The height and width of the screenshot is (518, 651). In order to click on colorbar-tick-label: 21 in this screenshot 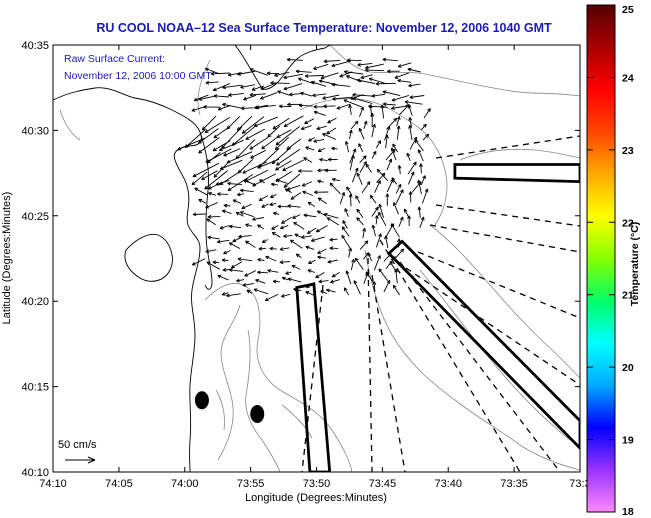, I will do `click(628, 296)`.